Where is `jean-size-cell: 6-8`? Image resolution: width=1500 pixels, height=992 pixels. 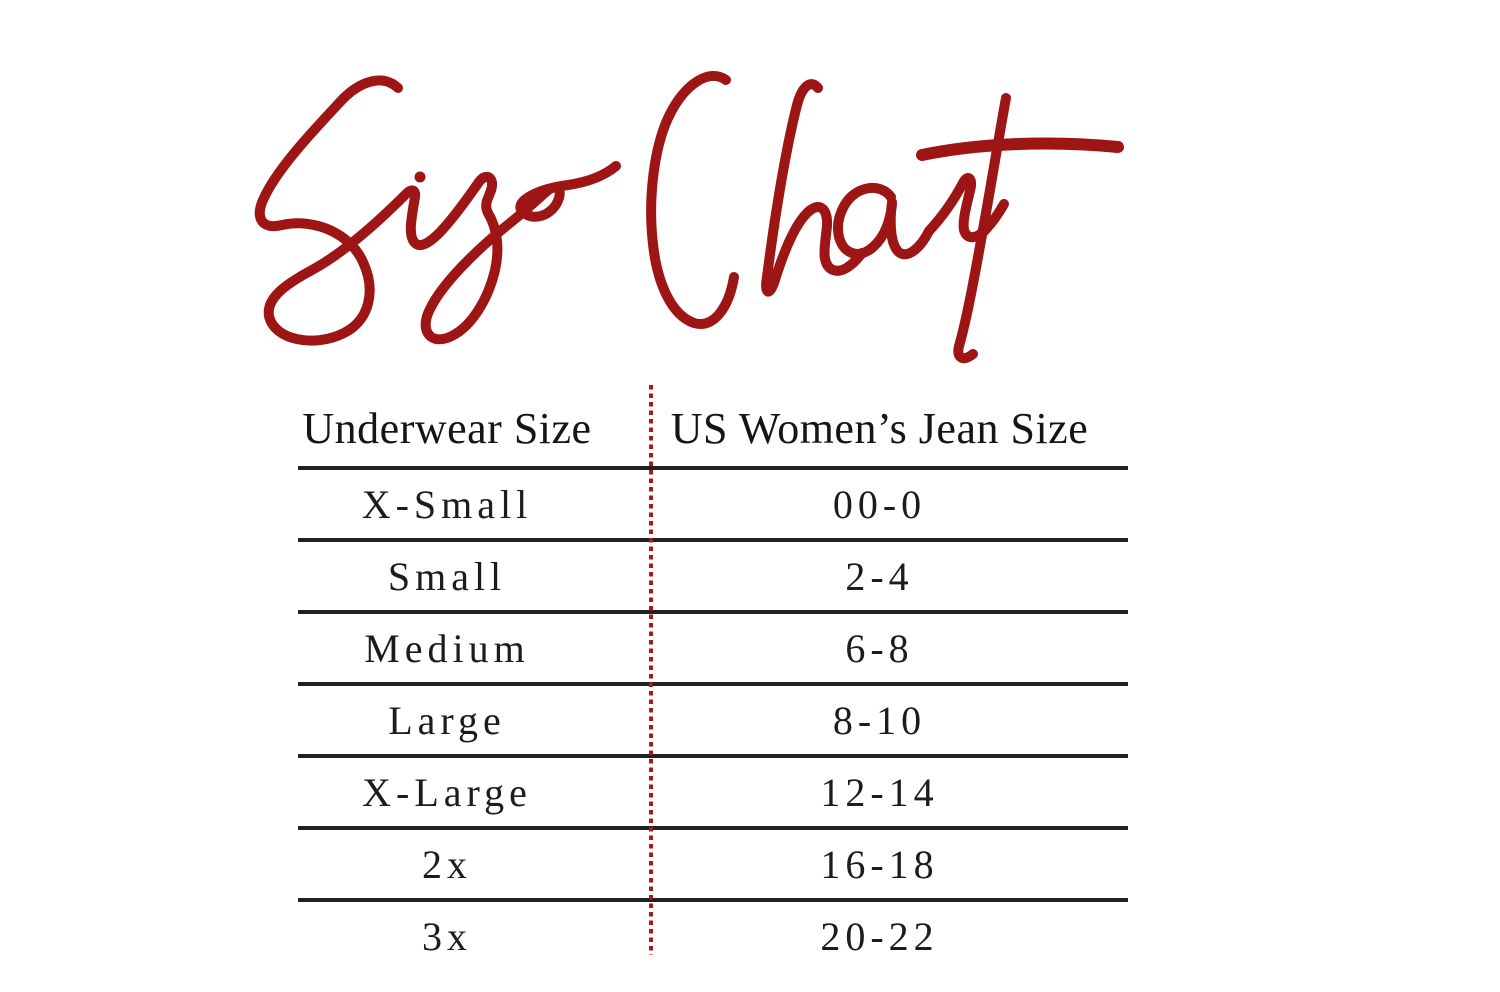
jean-size-cell: 6-8 is located at coordinates (879, 648).